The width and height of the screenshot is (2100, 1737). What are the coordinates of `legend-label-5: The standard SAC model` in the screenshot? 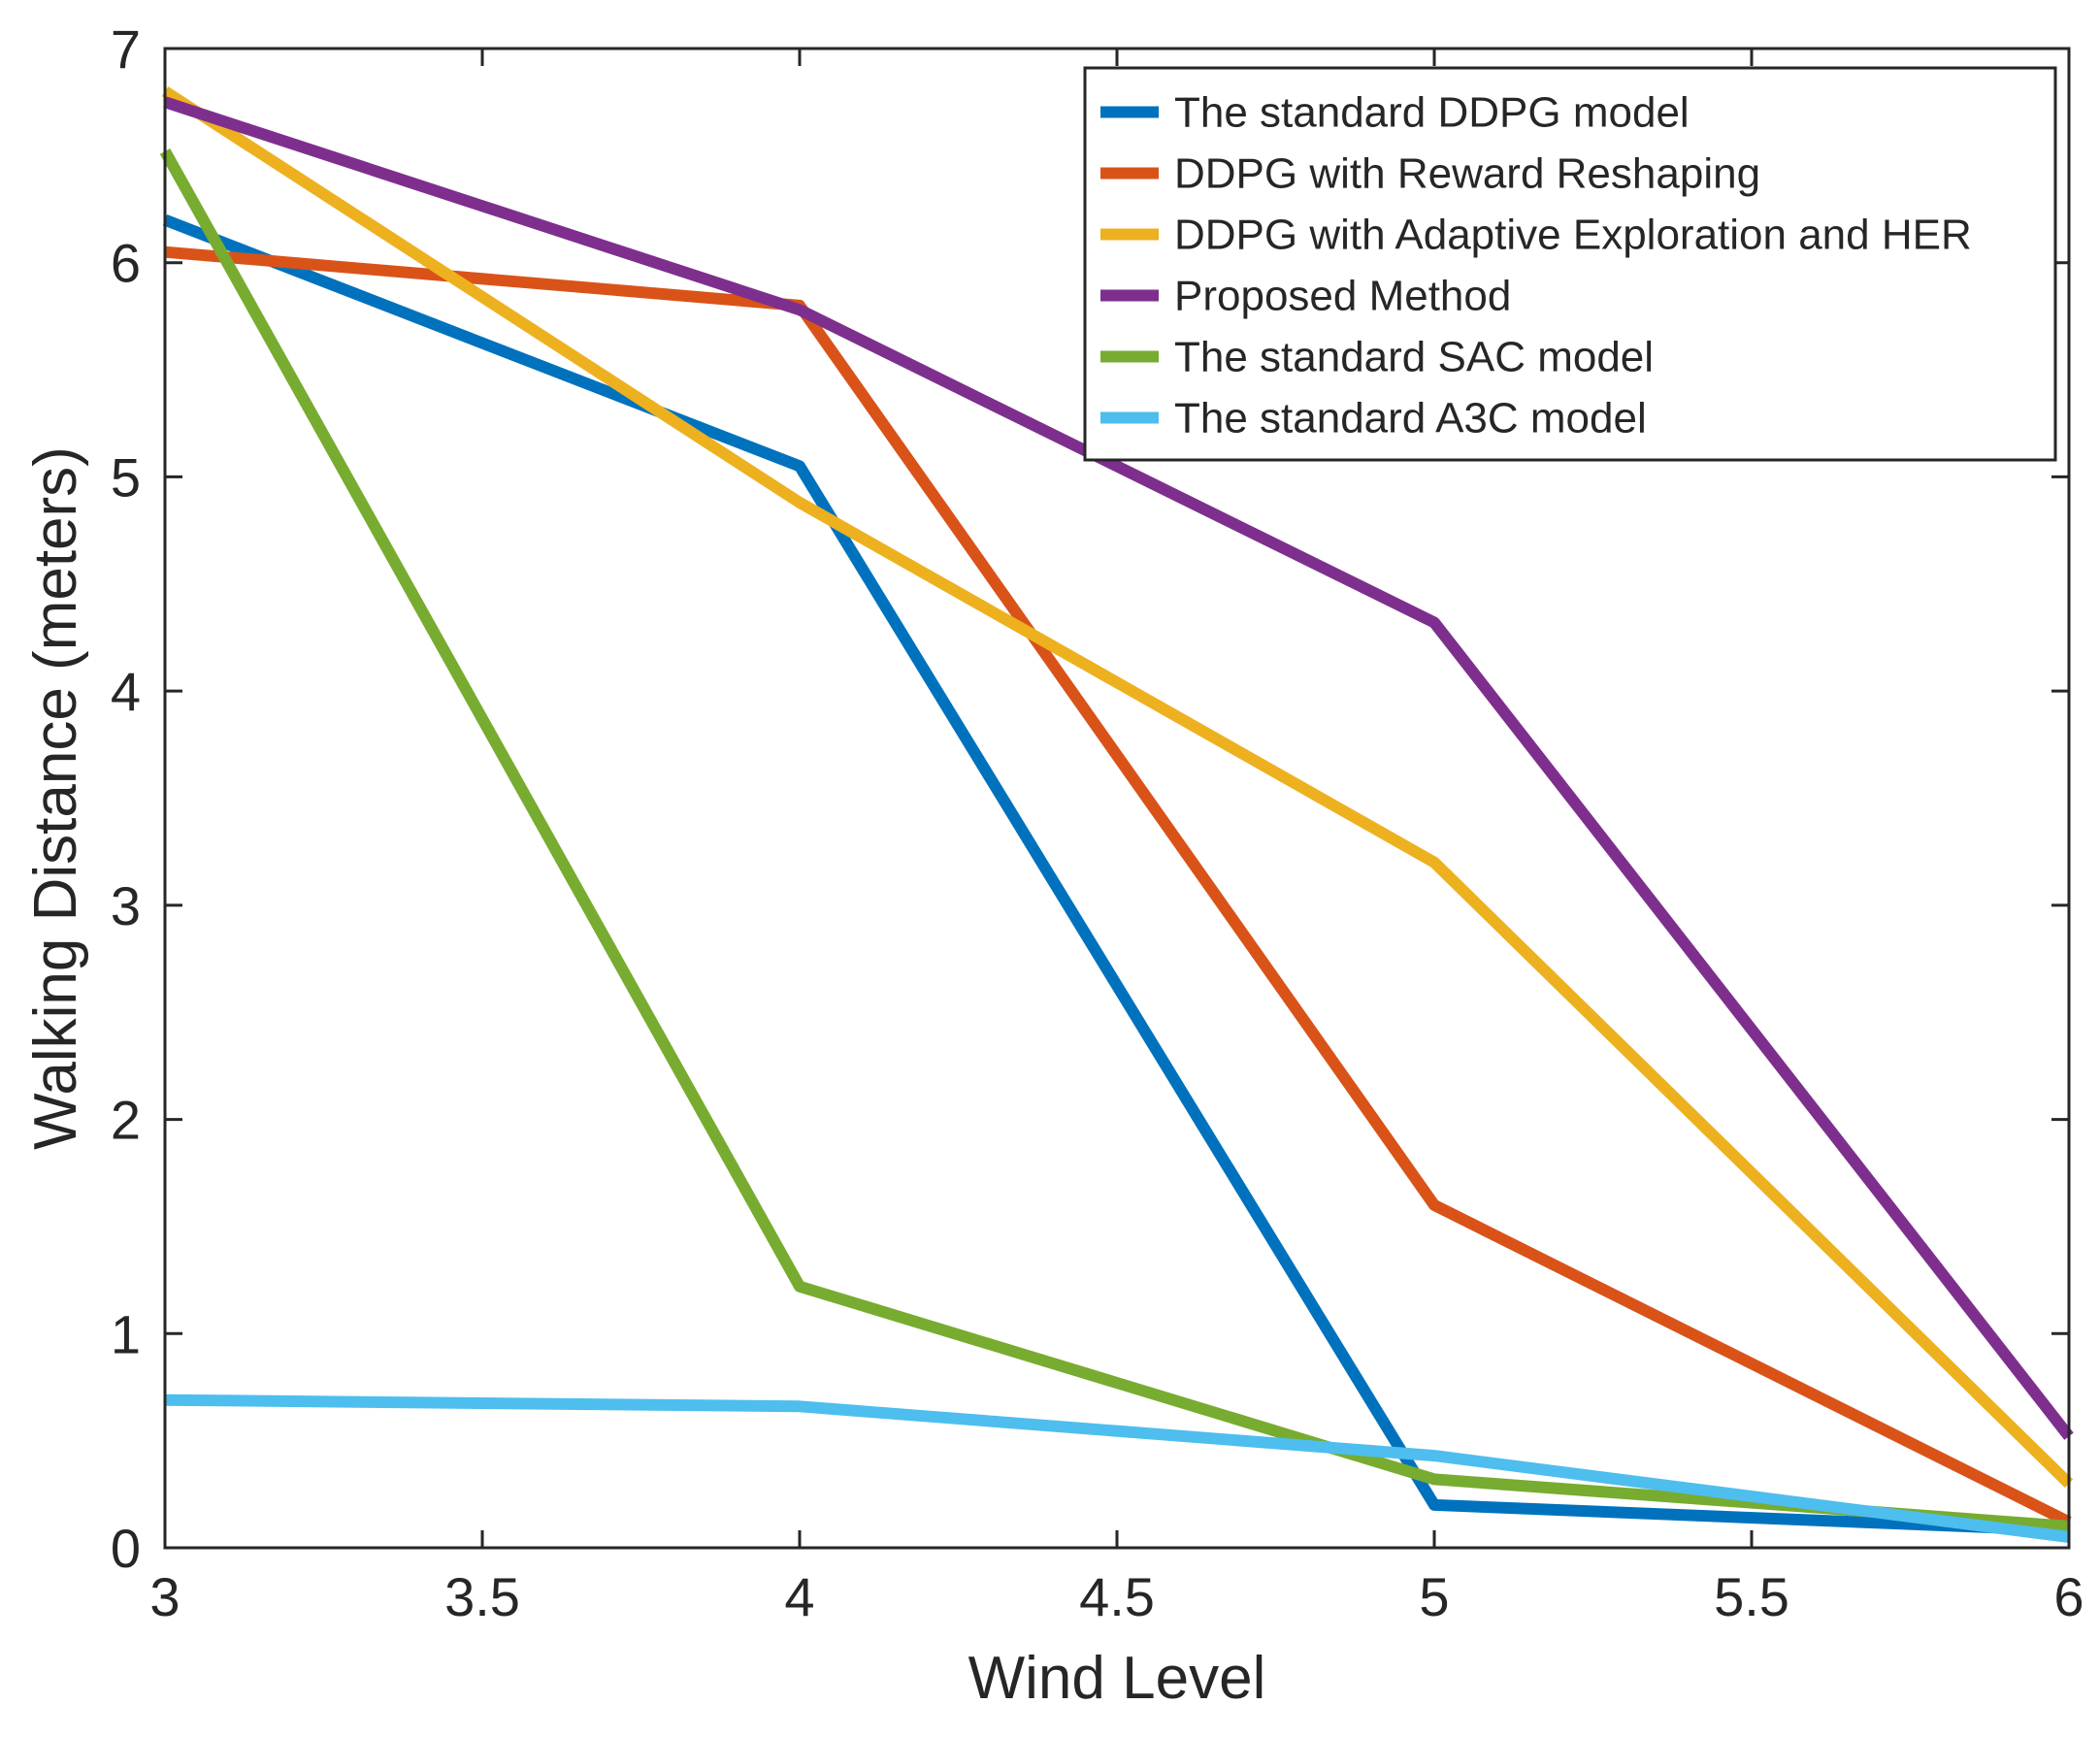 It's located at (1414, 358).